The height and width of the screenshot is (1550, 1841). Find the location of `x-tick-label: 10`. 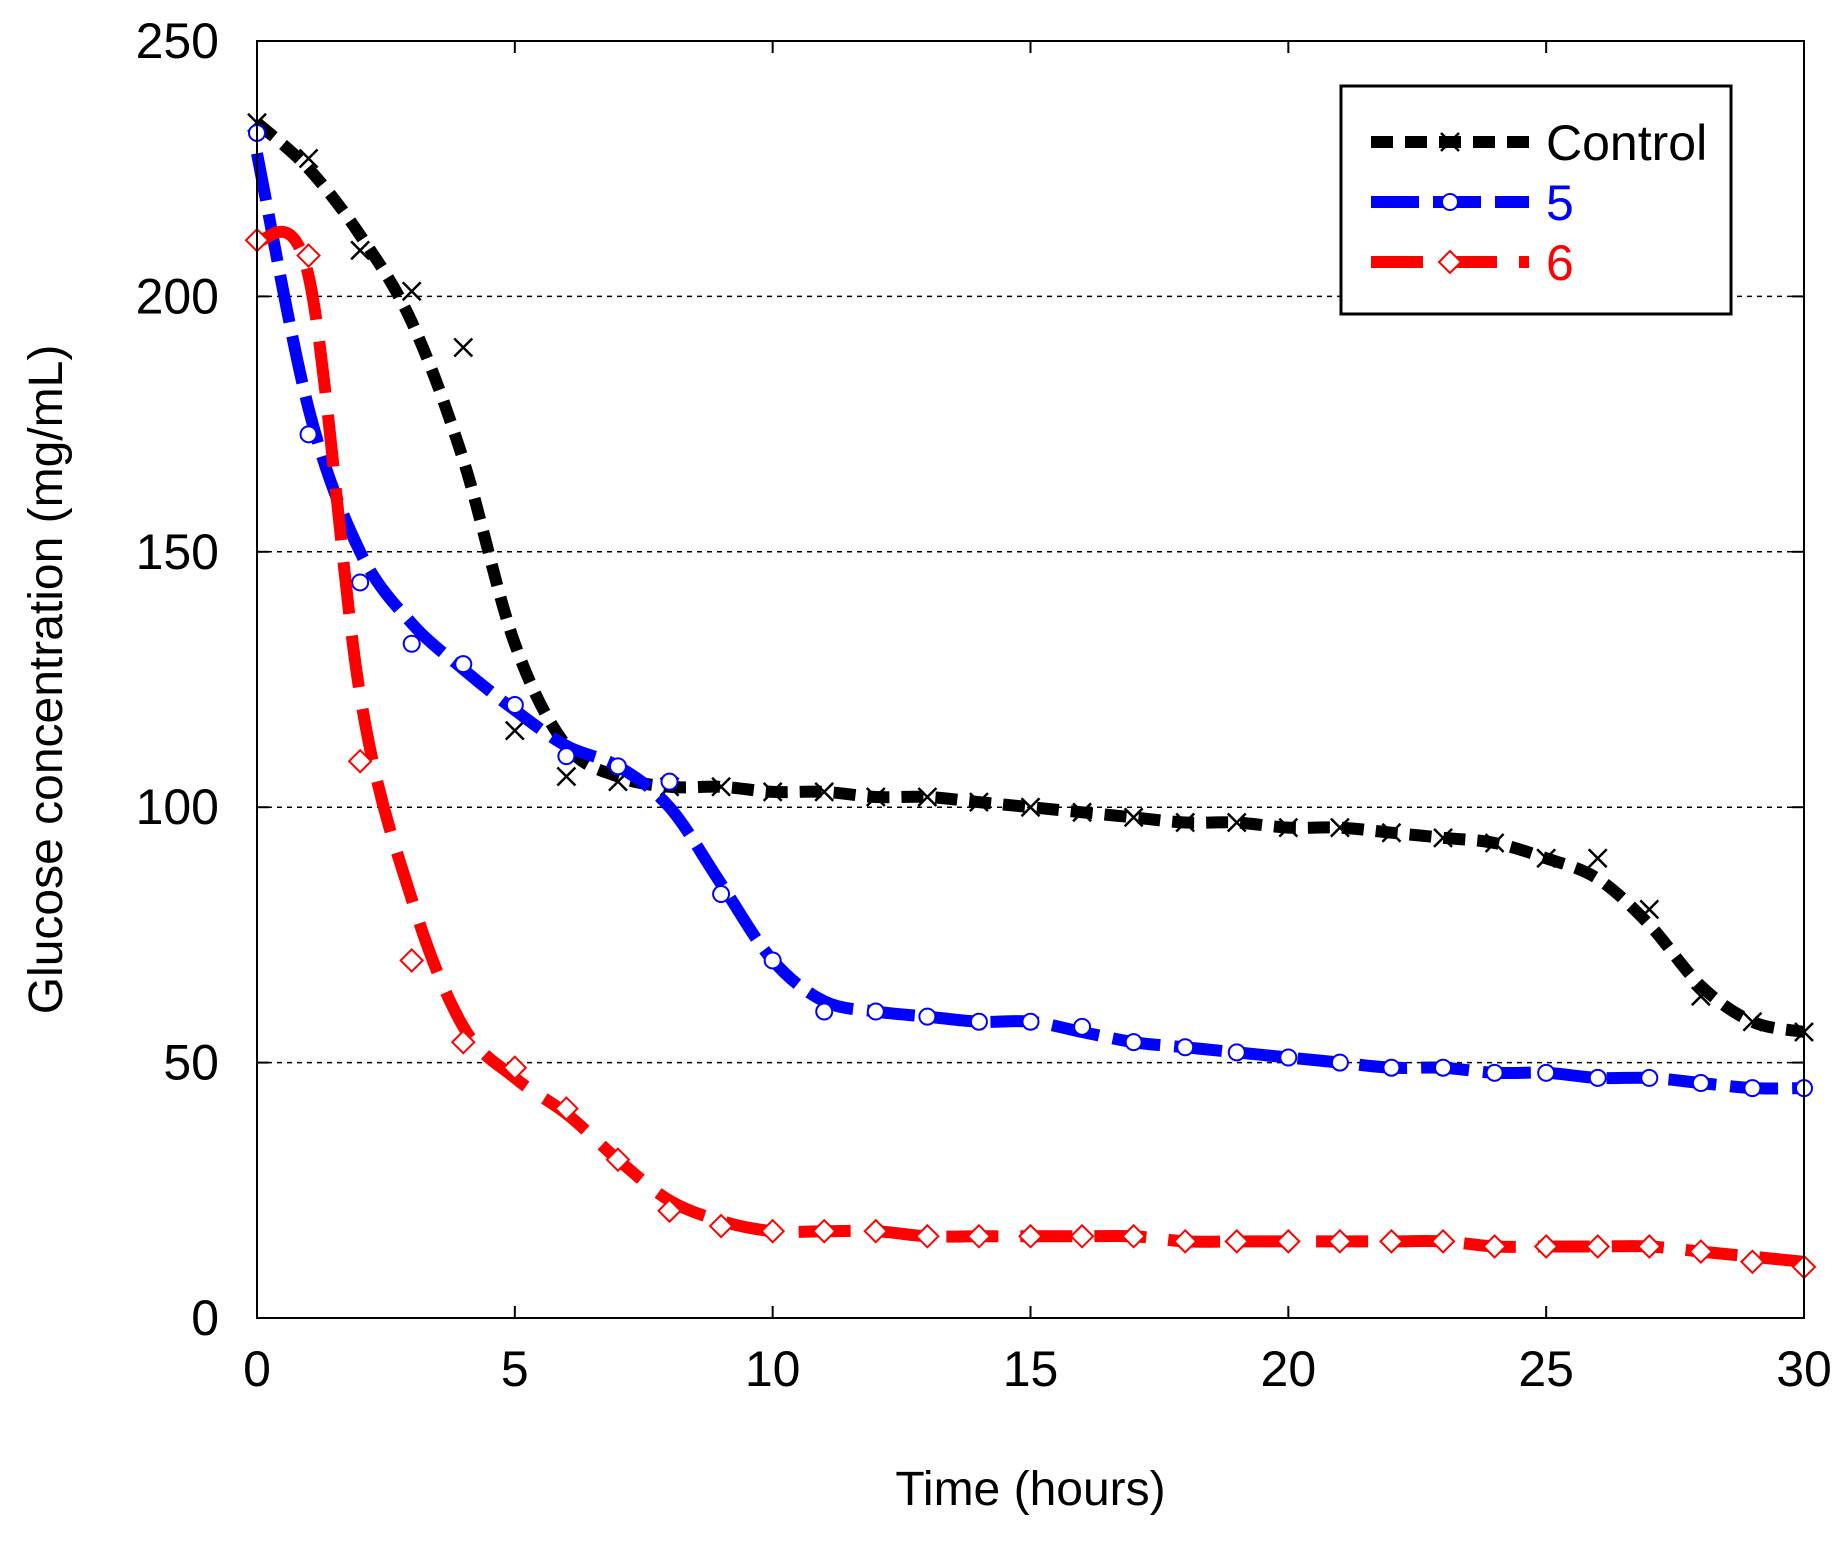

x-tick-label: 10 is located at coordinates (773, 1369).